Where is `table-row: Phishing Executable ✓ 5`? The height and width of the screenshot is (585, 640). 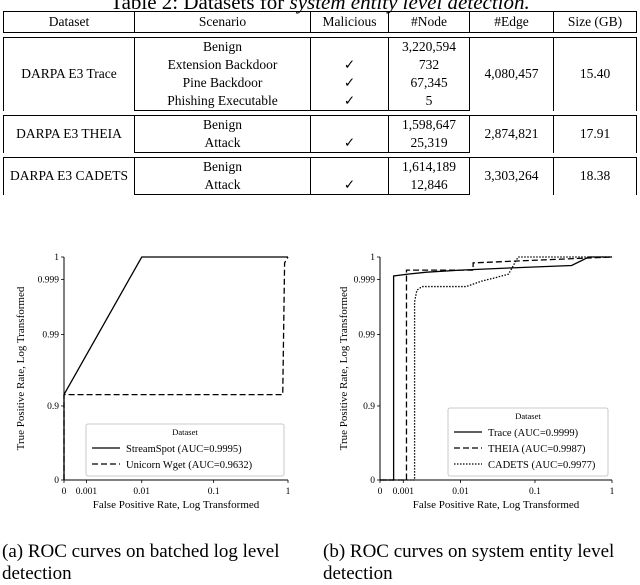
table-row: Phishing Executable ✓ 5 is located at coordinates (320, 101).